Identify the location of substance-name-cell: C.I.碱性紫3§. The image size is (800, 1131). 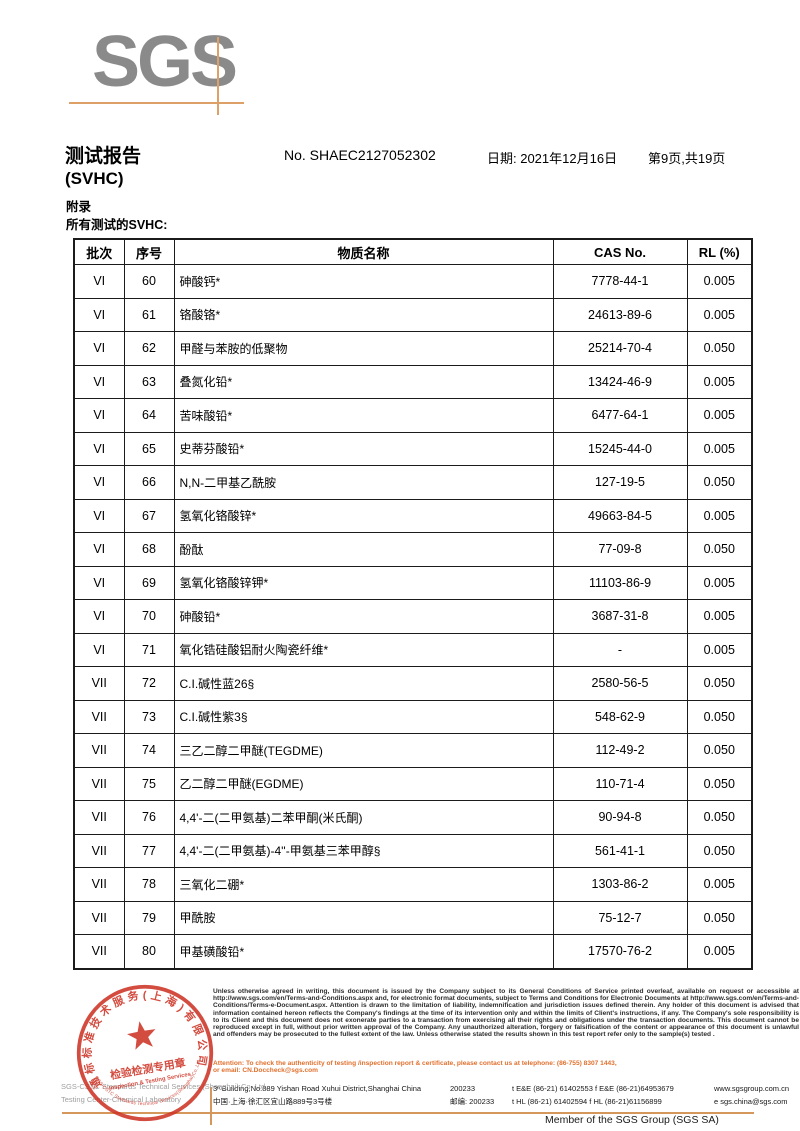
(363, 716).